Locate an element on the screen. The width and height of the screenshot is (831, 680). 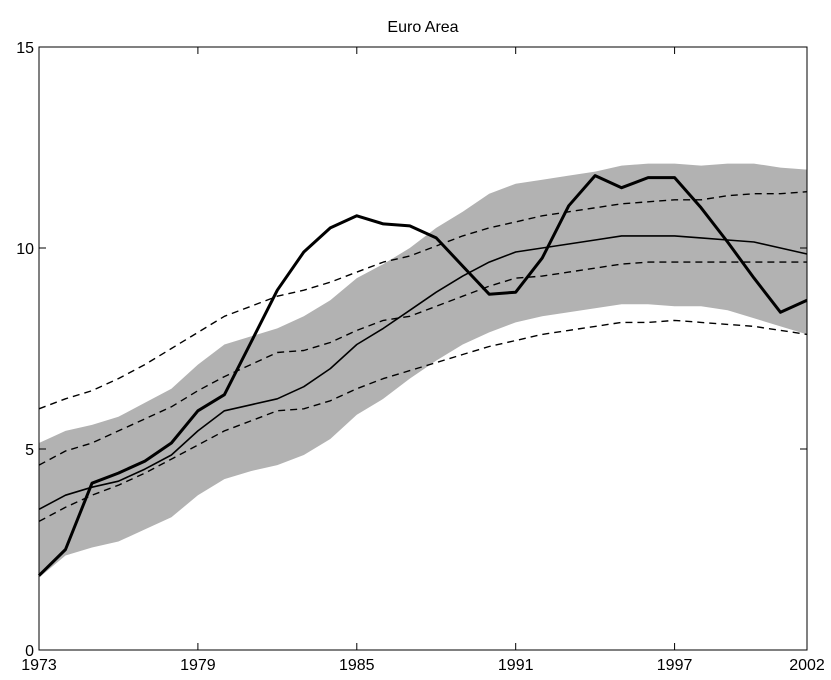
chart-title: Euro Area is located at coordinates (422, 27).